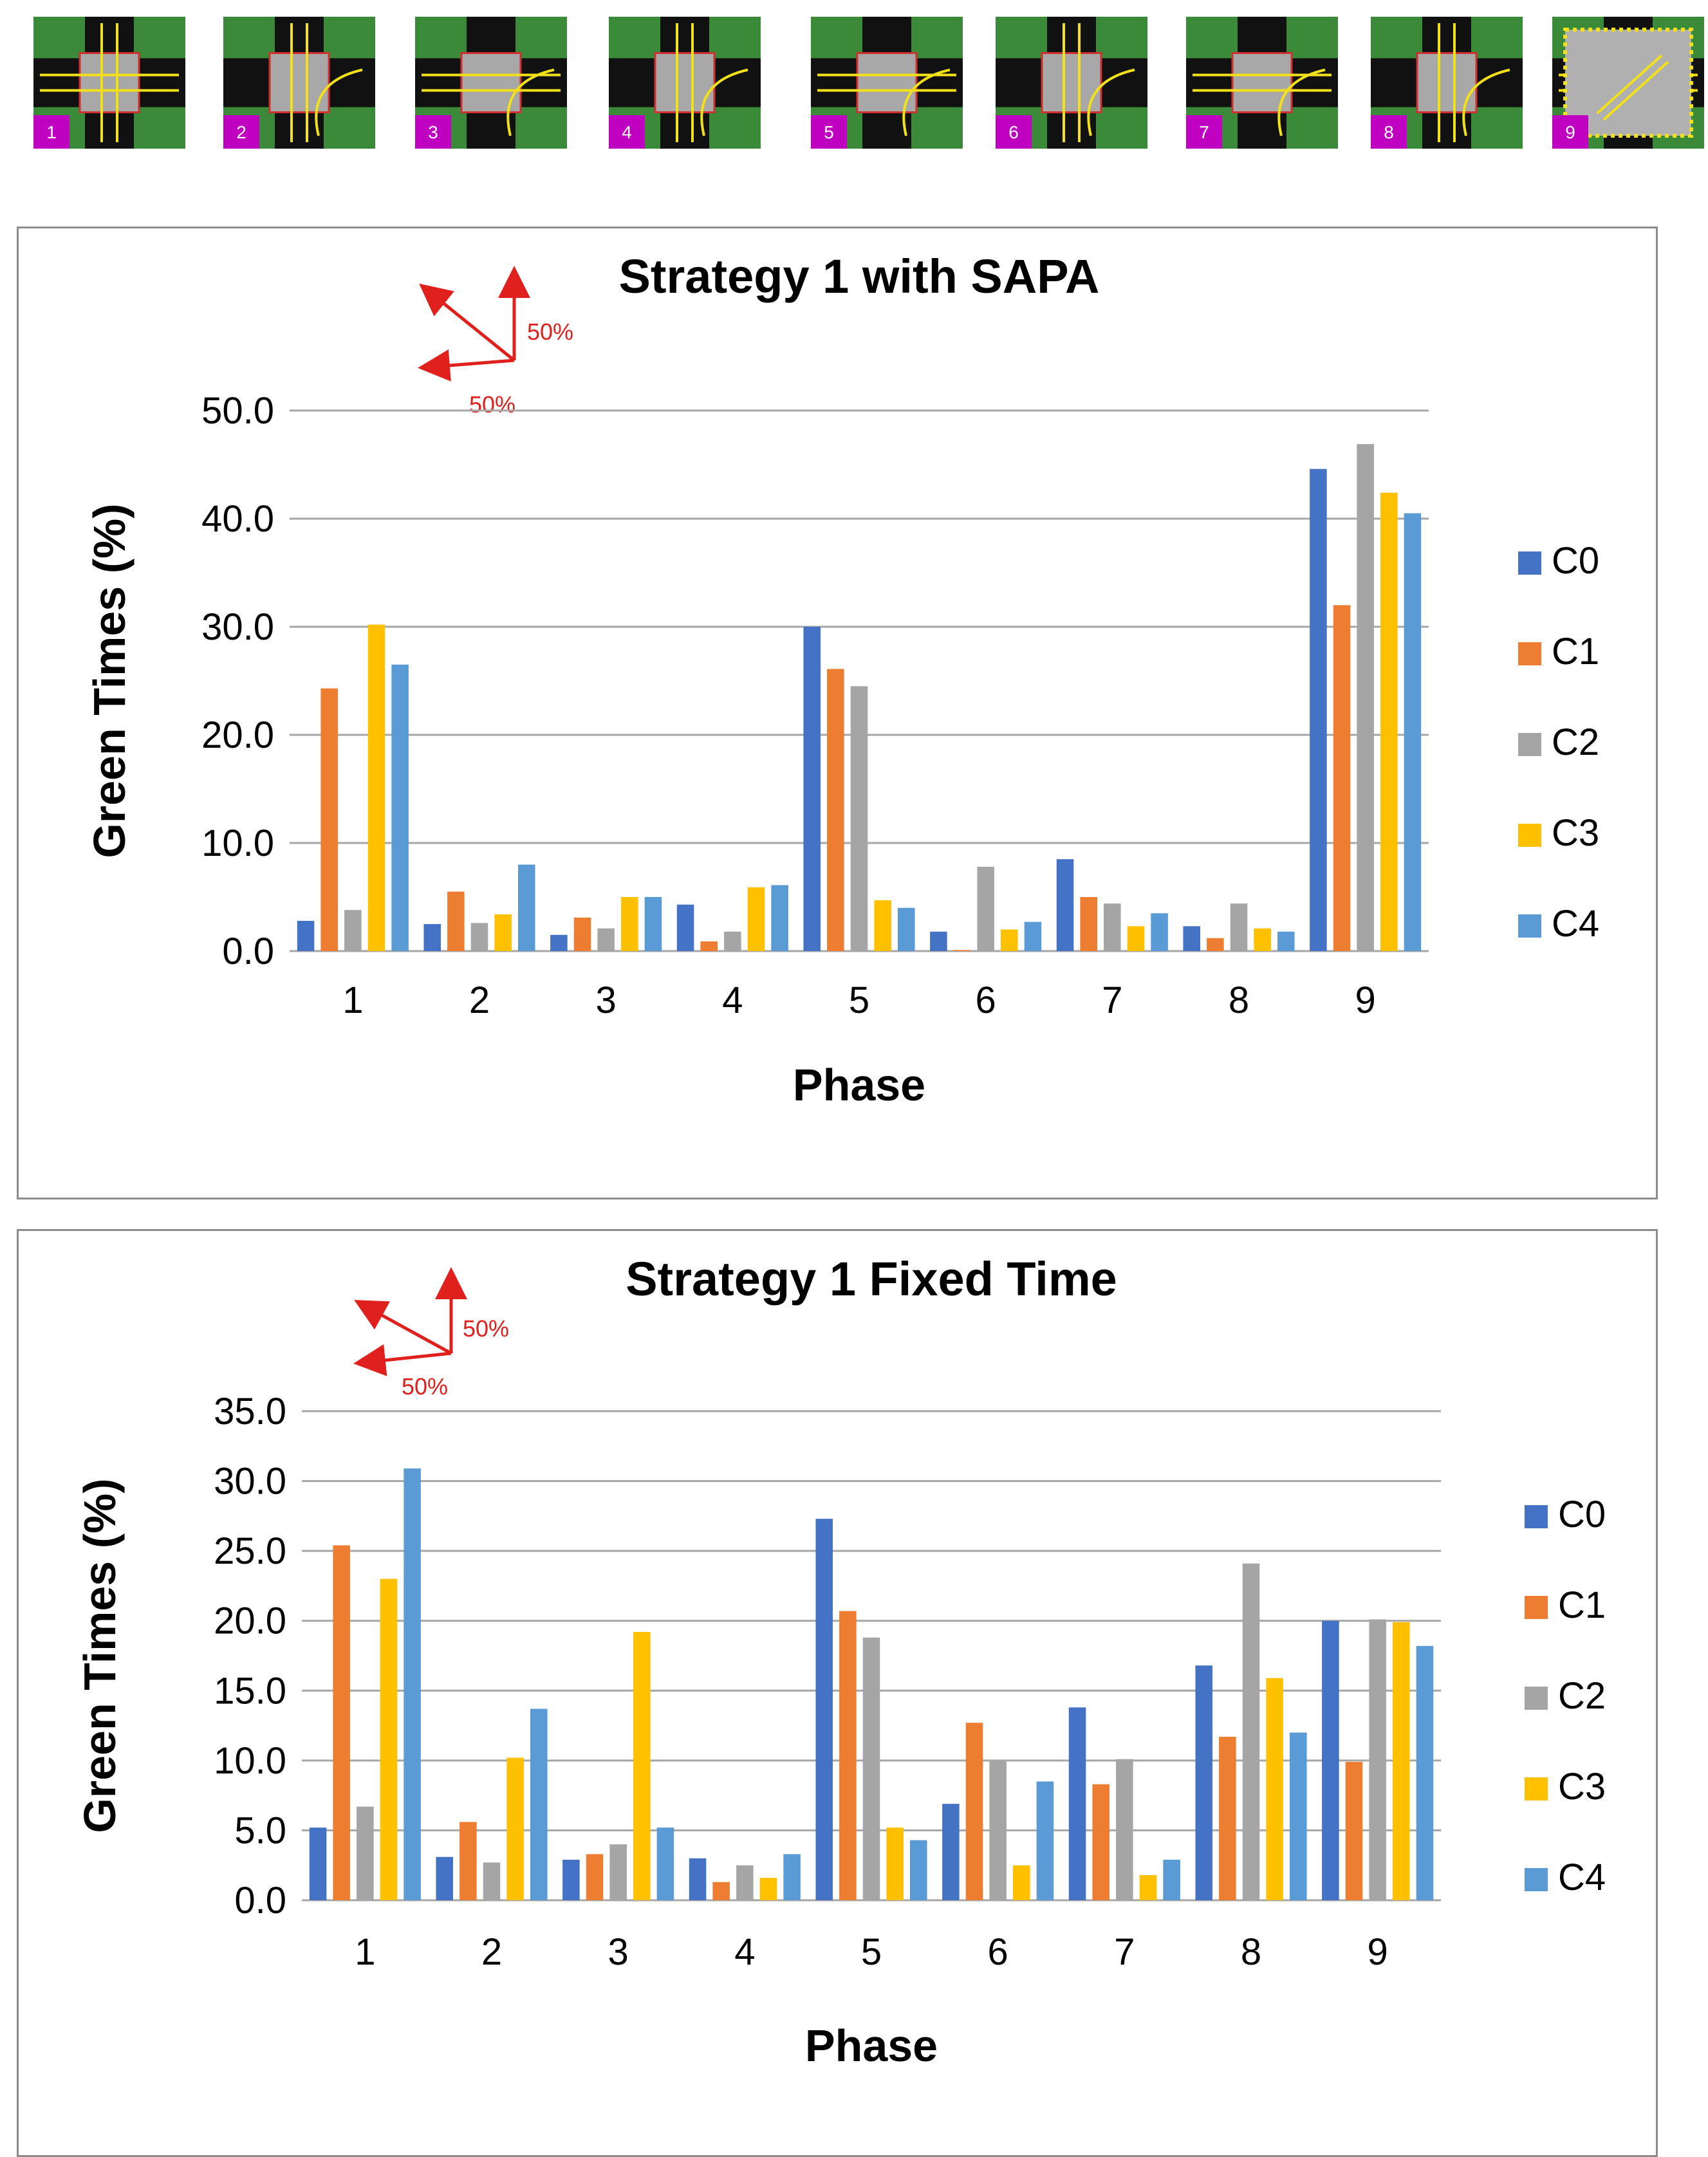 This screenshot has height=2157, width=1708. I want to click on phase-diagram-9: 9, so click(1628, 83).